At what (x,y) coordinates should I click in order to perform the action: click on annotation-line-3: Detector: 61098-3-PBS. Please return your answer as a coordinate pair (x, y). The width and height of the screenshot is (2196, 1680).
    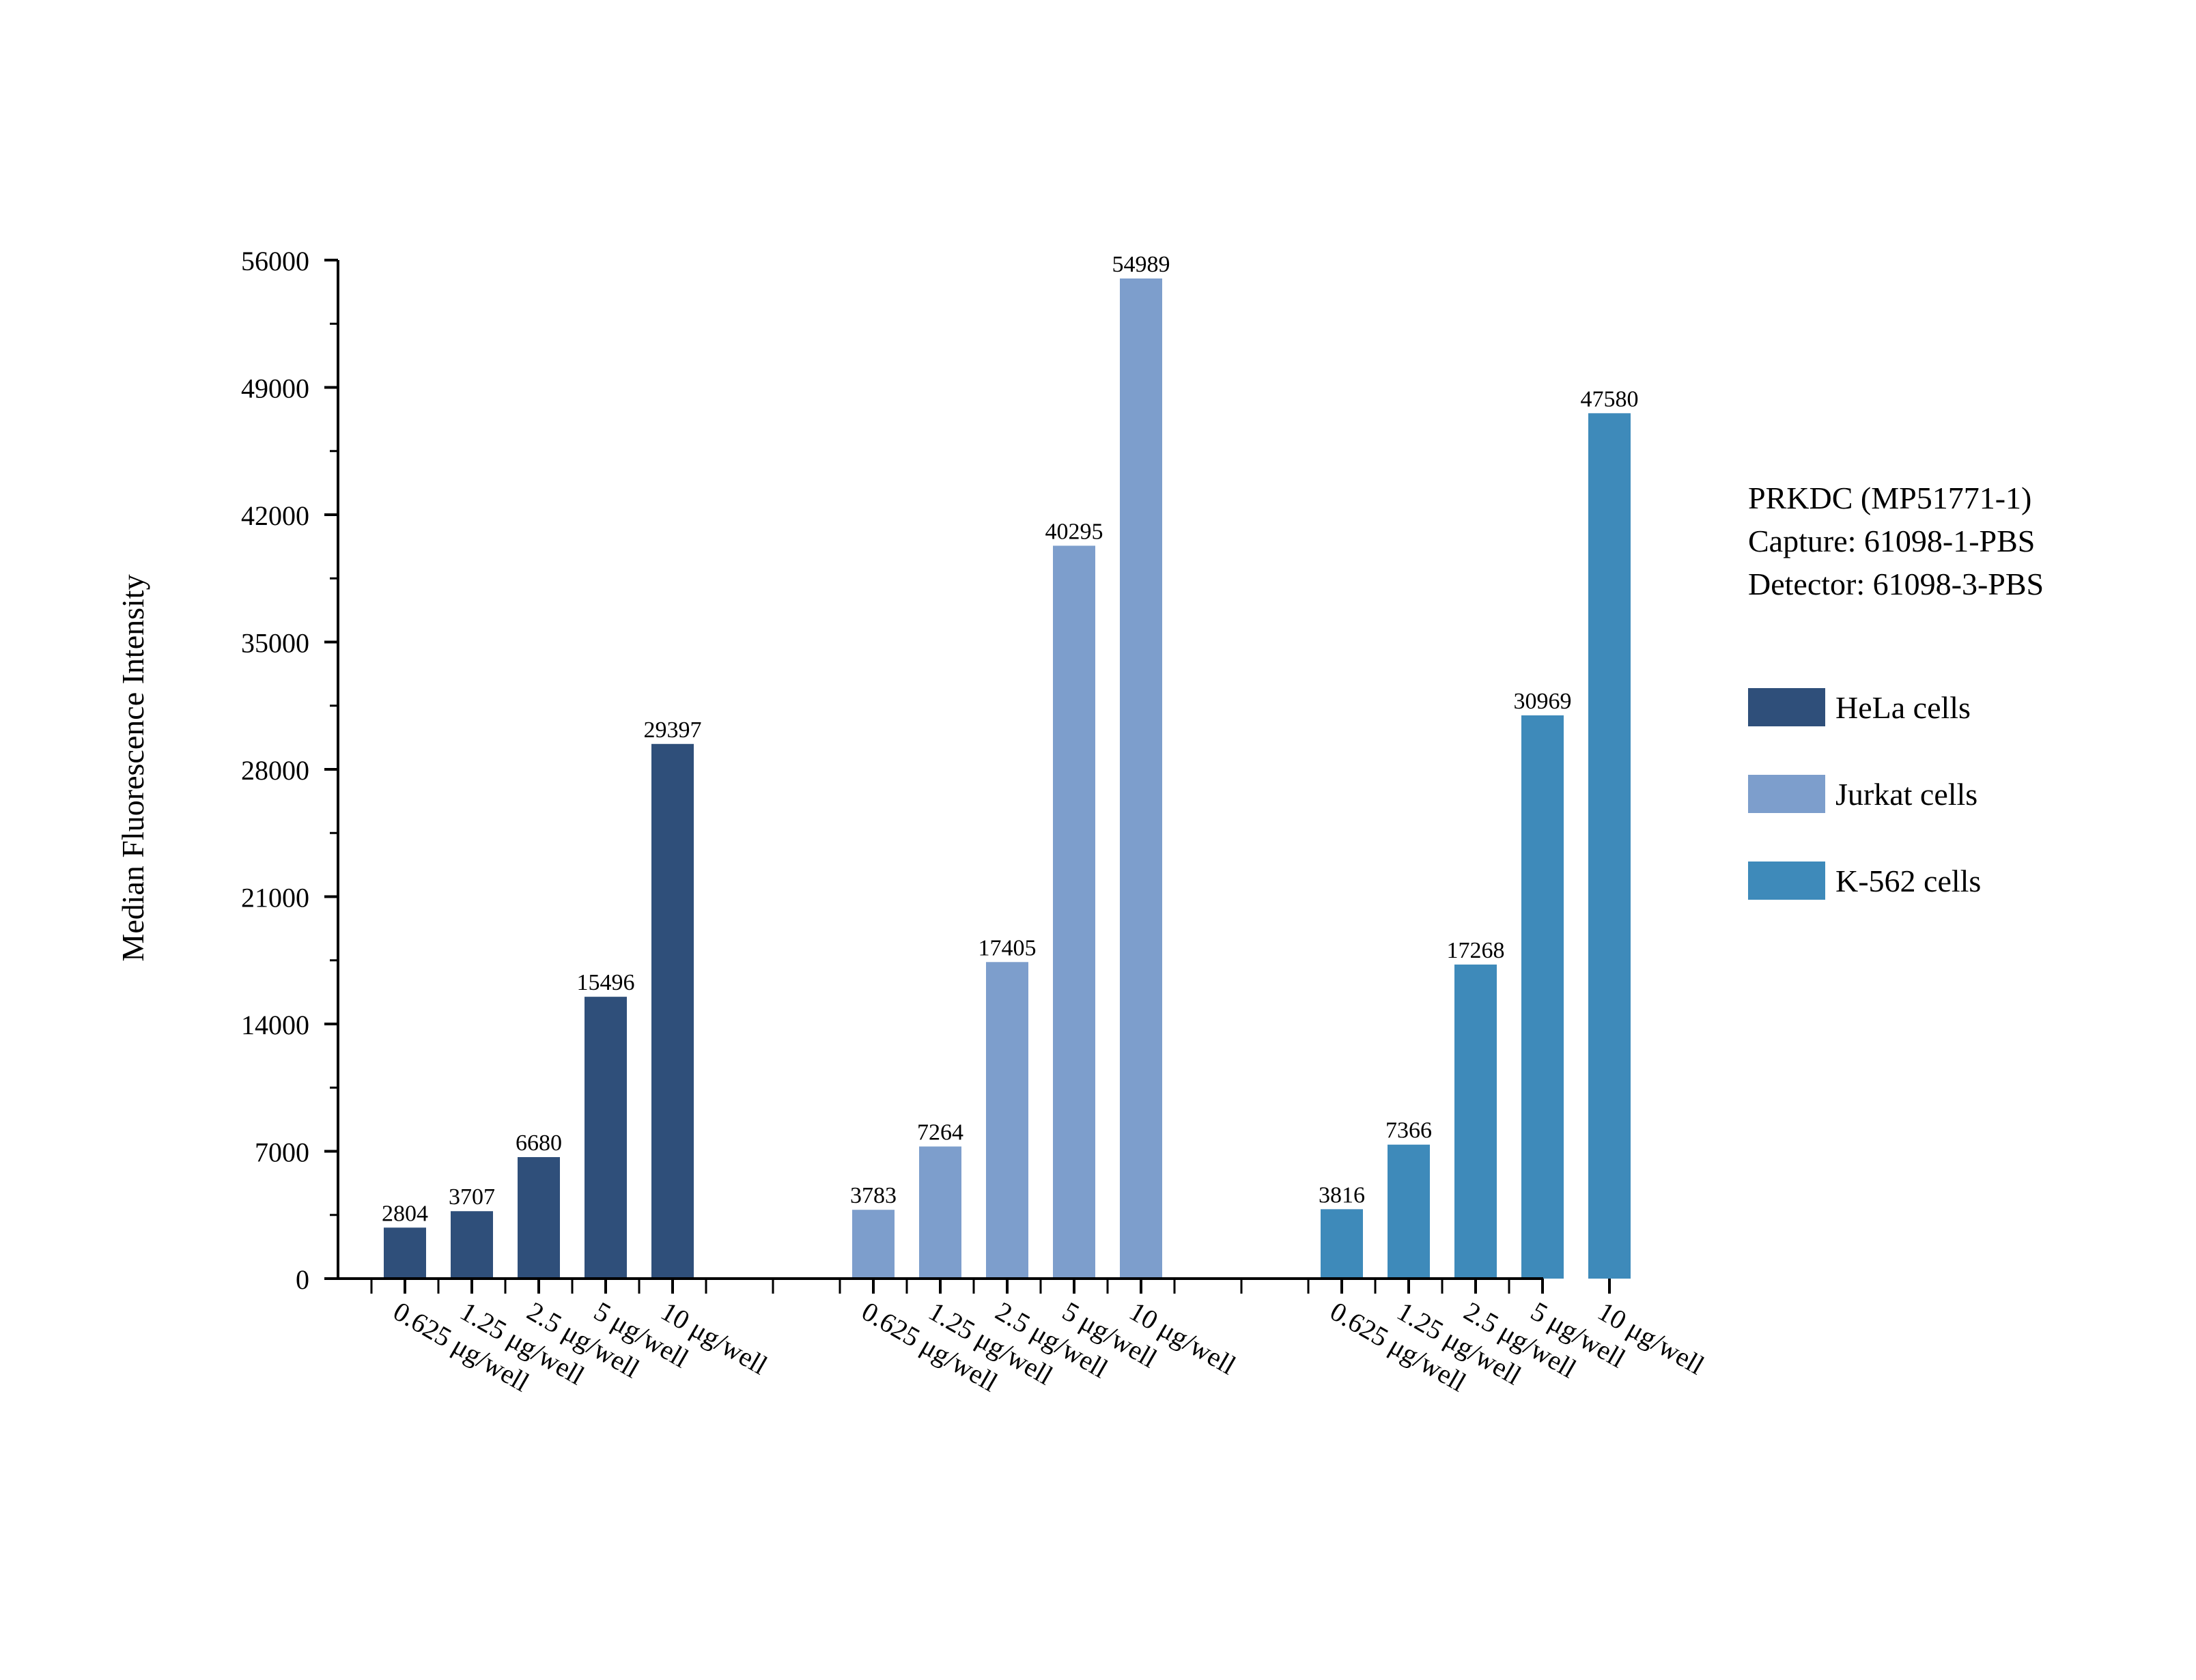
    Looking at the image, I should click on (1896, 584).